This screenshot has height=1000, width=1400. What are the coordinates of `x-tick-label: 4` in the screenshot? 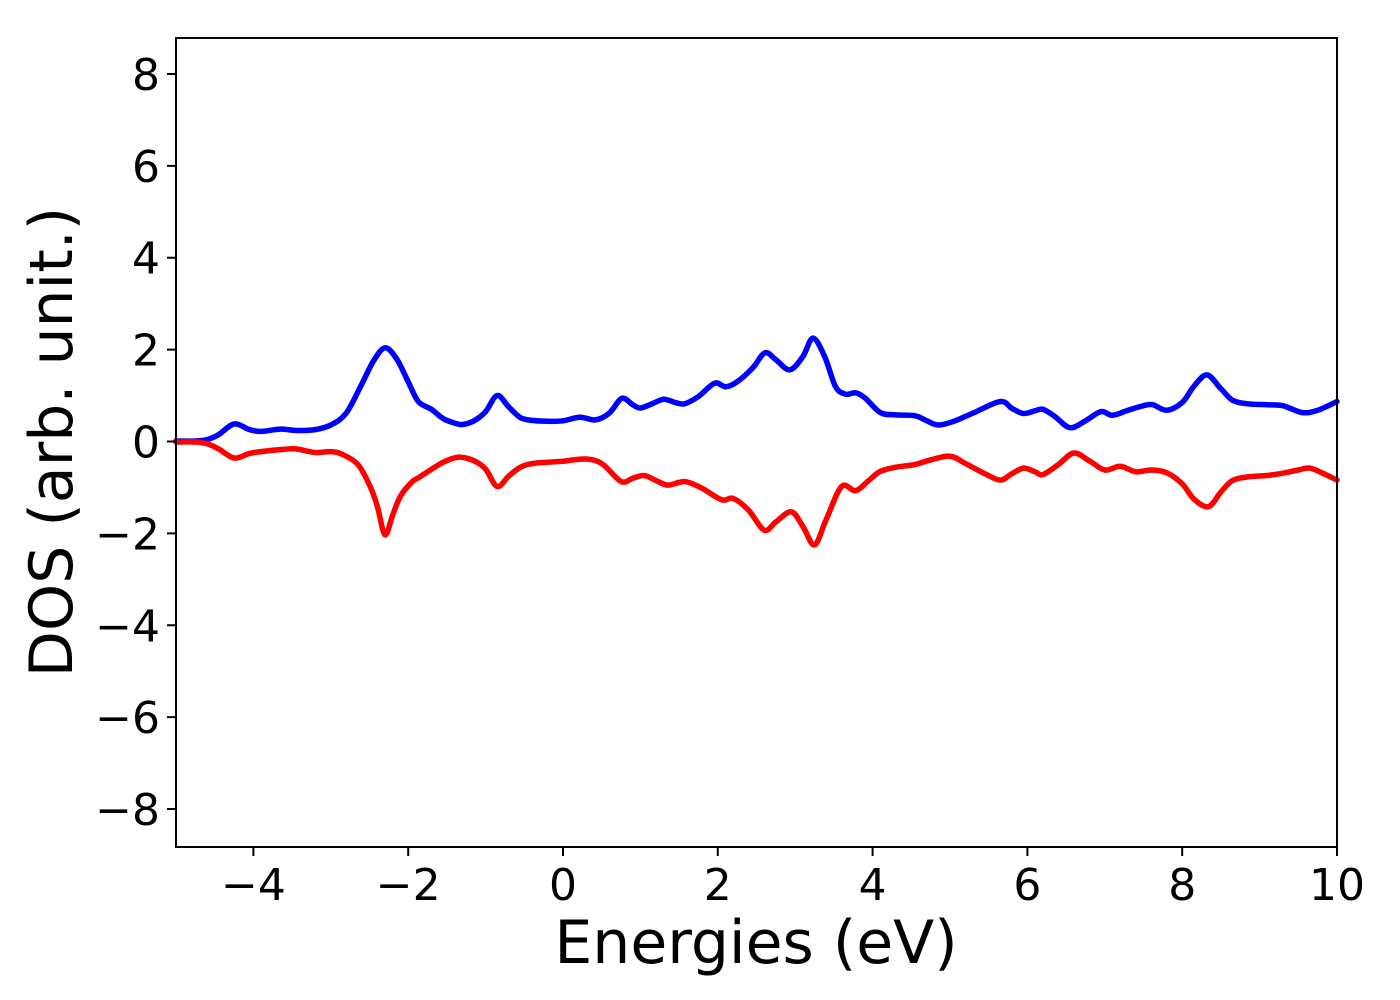 It's located at (873, 885).